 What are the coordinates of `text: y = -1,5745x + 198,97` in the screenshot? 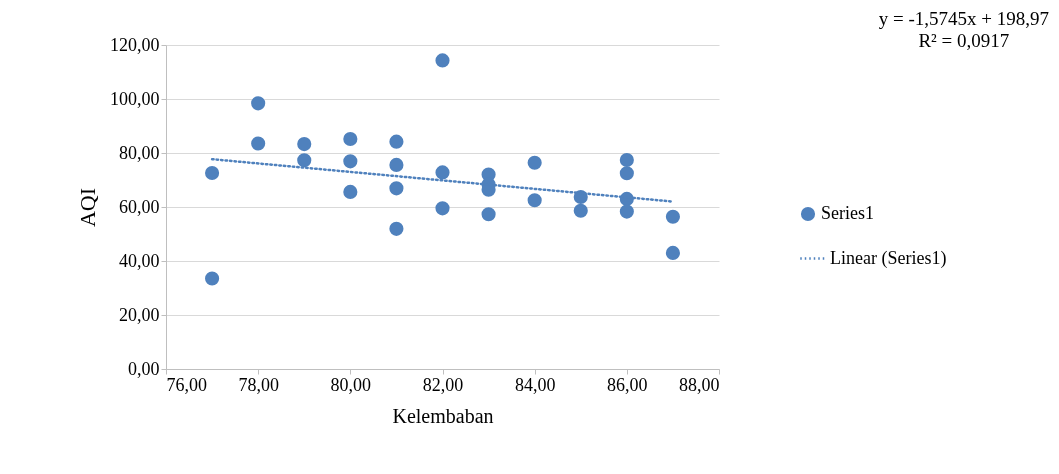 It's located at (963, 19).